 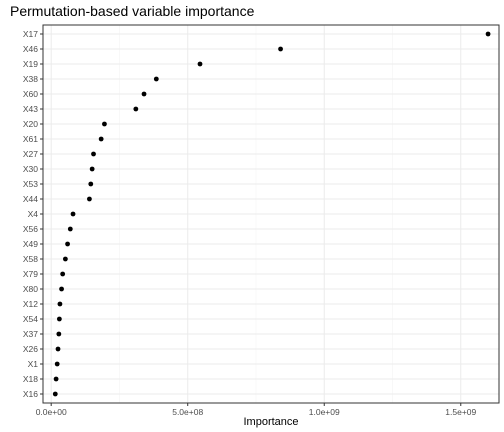 I want to click on y-tick-label: X18, so click(x=30, y=379).